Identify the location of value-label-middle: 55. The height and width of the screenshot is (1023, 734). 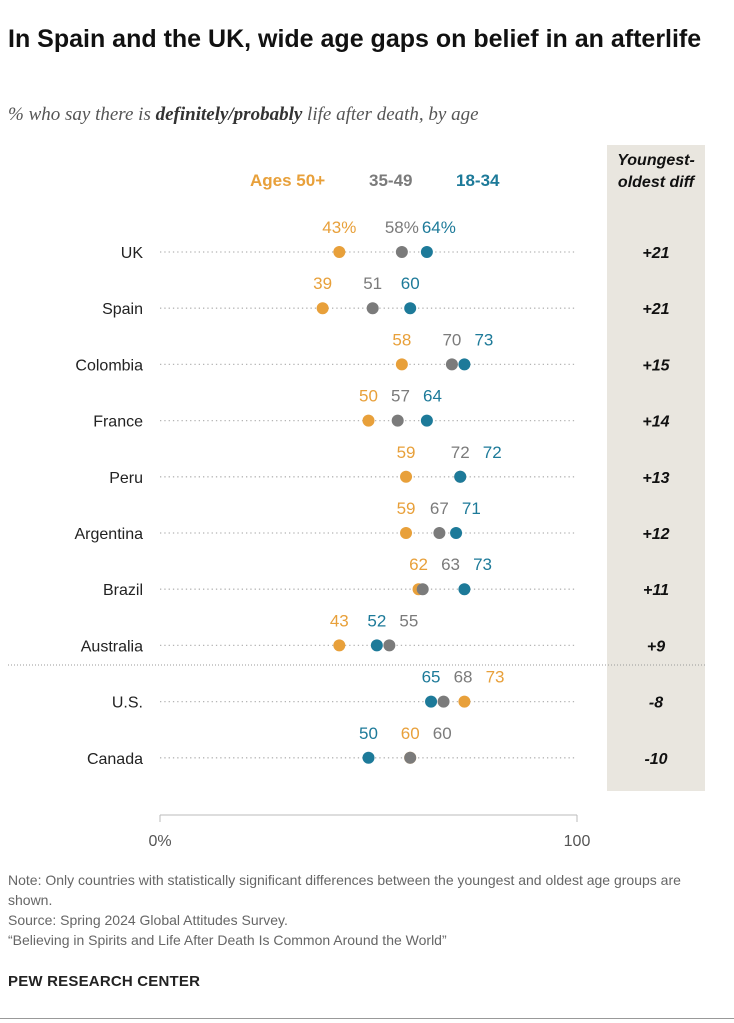
(408, 620).